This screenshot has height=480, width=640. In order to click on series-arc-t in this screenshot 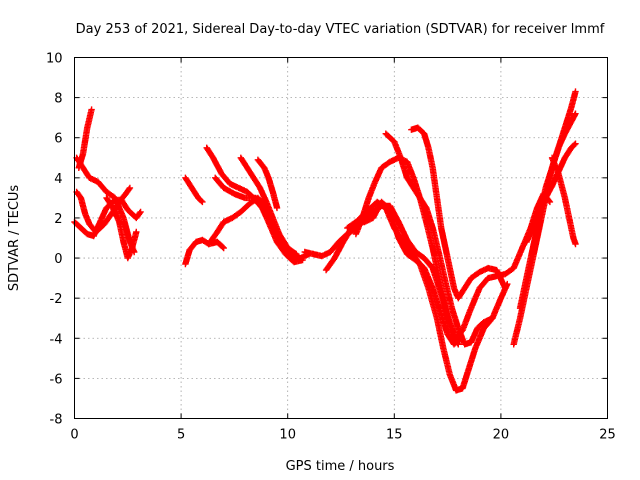, I will do `click(547, 211)`.